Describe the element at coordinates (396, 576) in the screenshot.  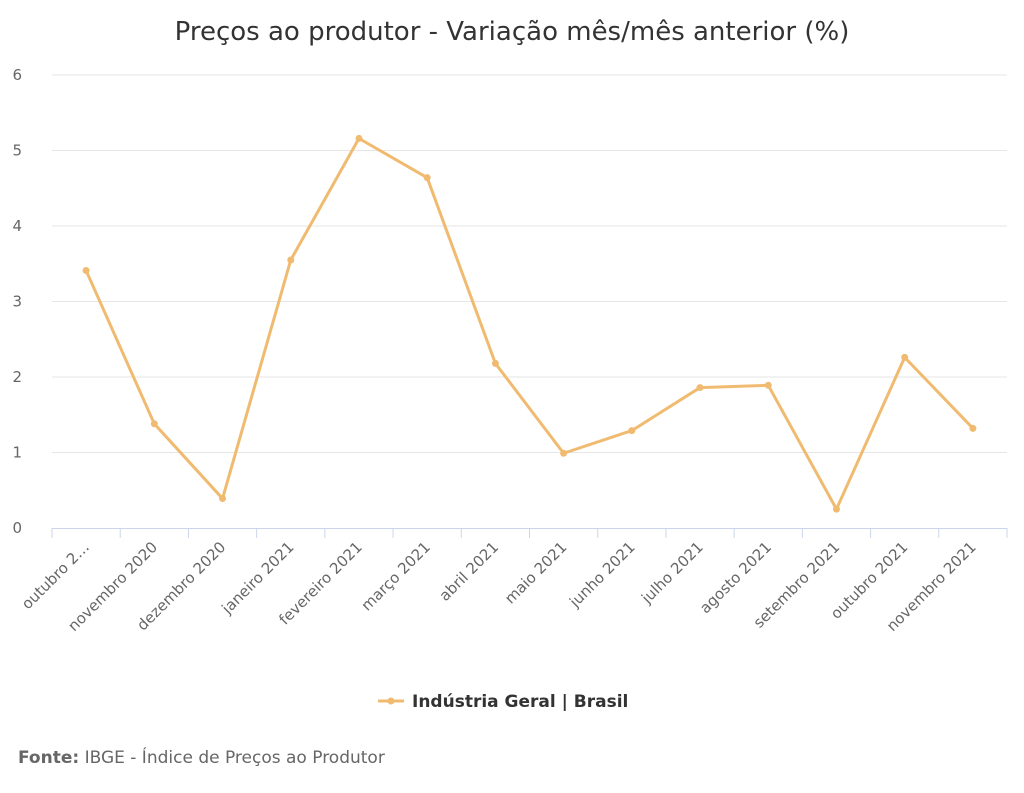
I see `x-tick-label: março 2021` at that location.